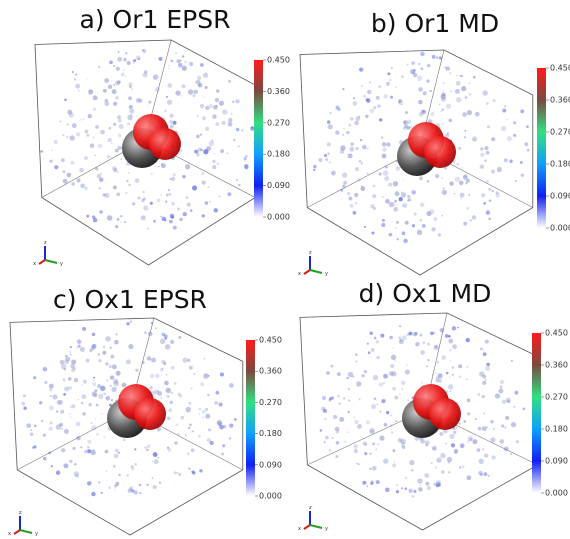  What do you see at coordinates (150, 414) in the screenshot?
I see `atom` at bounding box center [150, 414].